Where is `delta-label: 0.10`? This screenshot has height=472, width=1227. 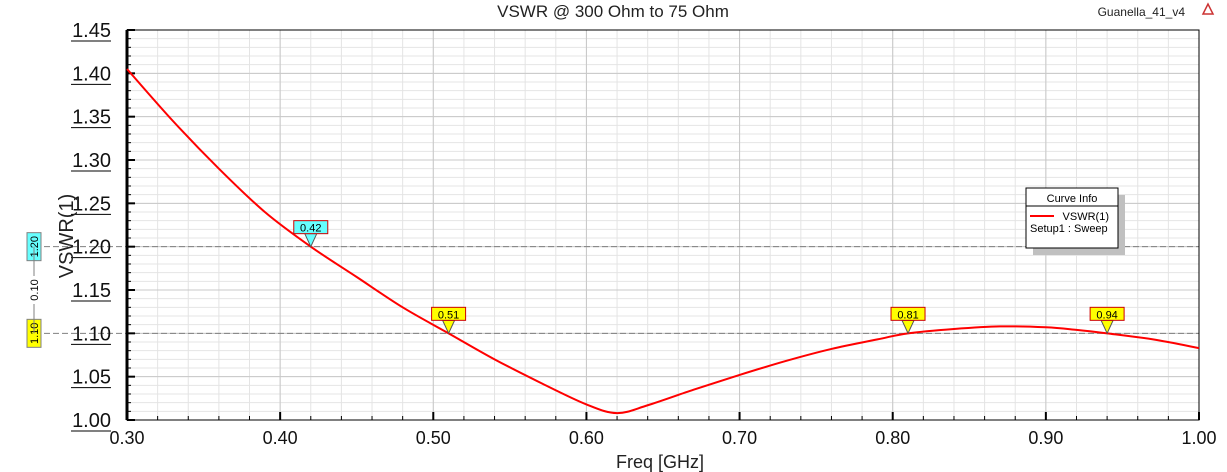
delta-label: 0.10 is located at coordinates (35, 289).